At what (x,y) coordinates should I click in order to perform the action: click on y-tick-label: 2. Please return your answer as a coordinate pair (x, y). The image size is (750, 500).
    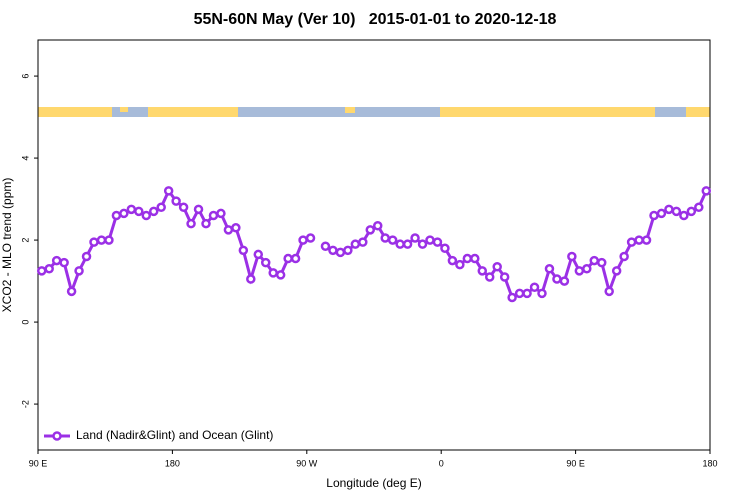
    Looking at the image, I should click on (25, 240).